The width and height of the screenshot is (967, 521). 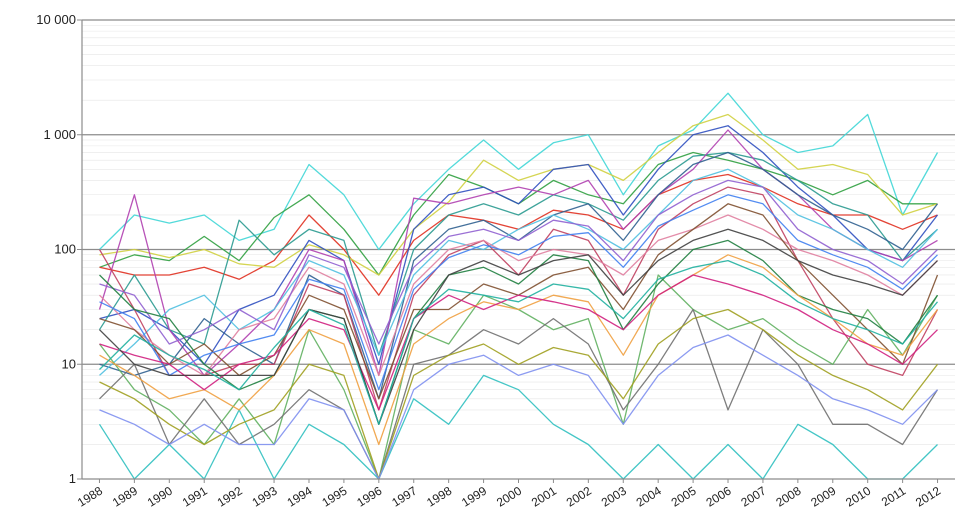 I want to click on x-tick-label: 2006, so click(x=719, y=497).